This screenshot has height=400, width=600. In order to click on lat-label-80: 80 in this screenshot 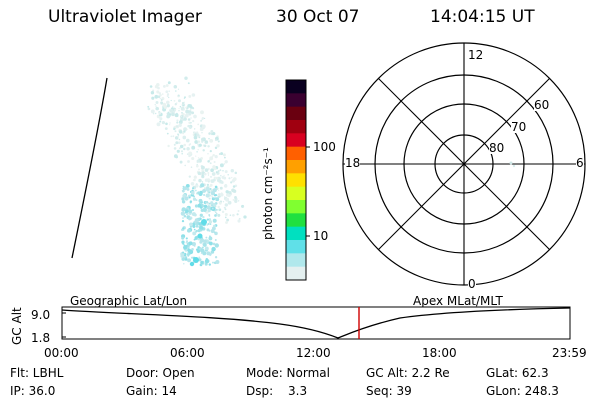, I will do `click(497, 148)`.